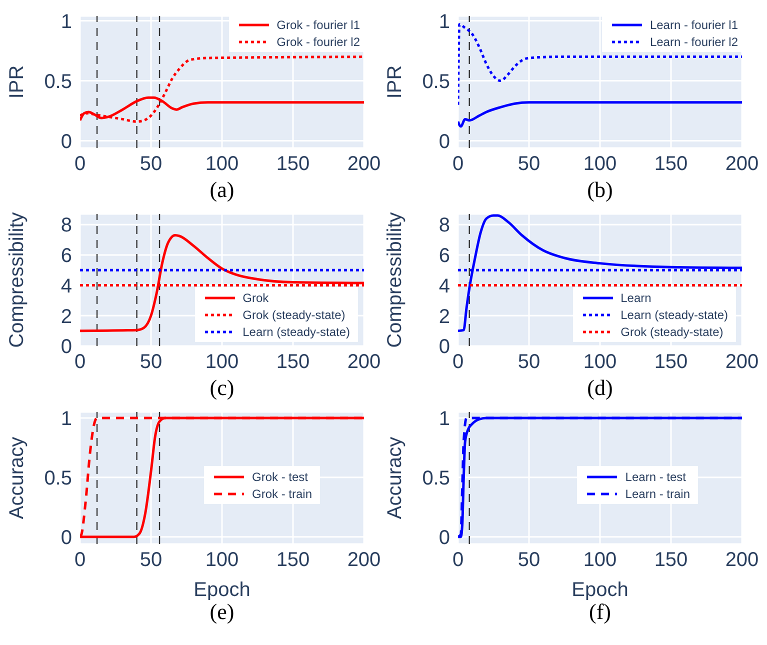 The height and width of the screenshot is (645, 767). What do you see at coordinates (694, 41) in the screenshot?
I see `legend-label: Learn - fourier l2` at bounding box center [694, 41].